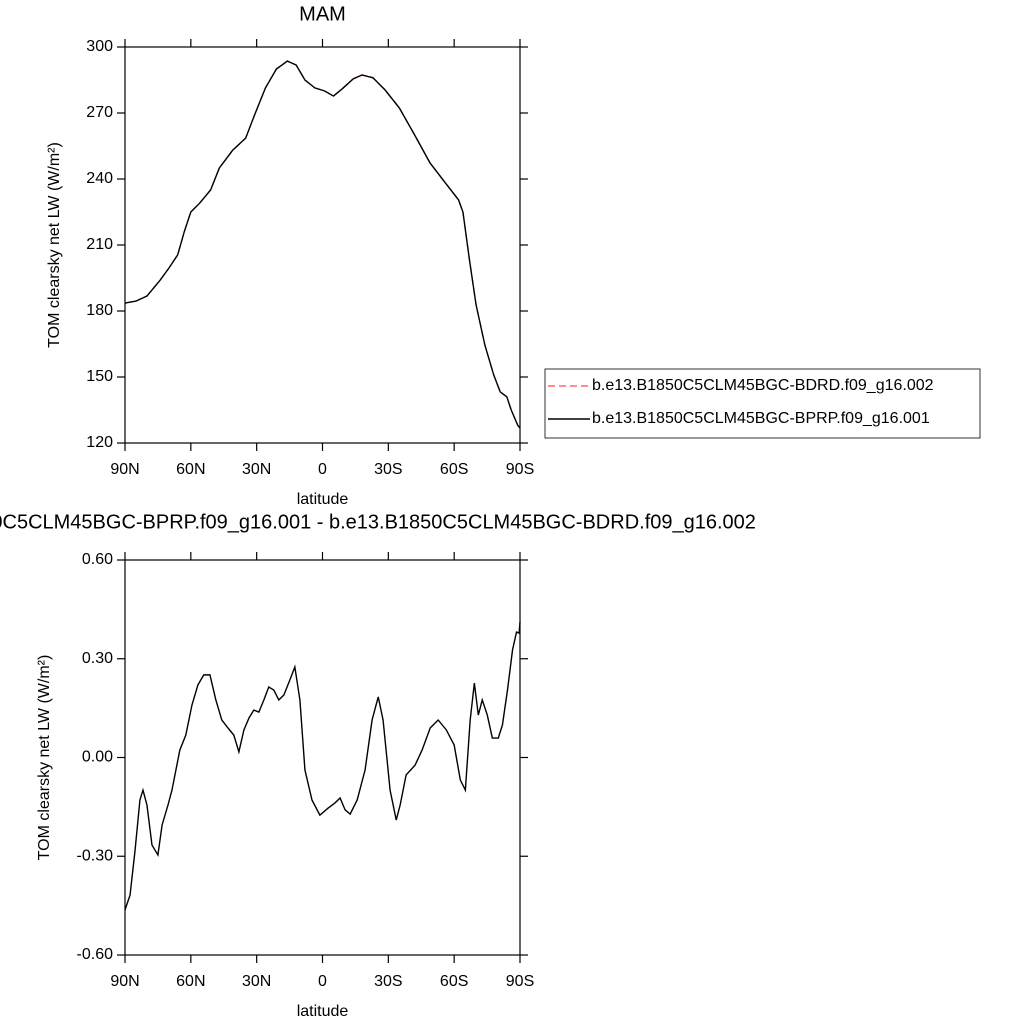  Describe the element at coordinates (95, 954) in the screenshot. I see `y-tick-label: -0.60` at that location.